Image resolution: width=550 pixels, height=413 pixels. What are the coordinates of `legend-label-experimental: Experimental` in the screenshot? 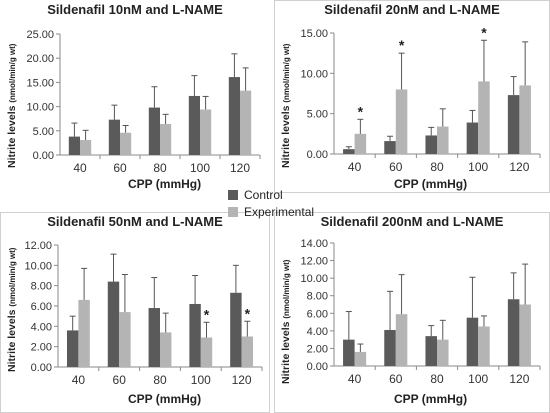 It's located at (279, 211).